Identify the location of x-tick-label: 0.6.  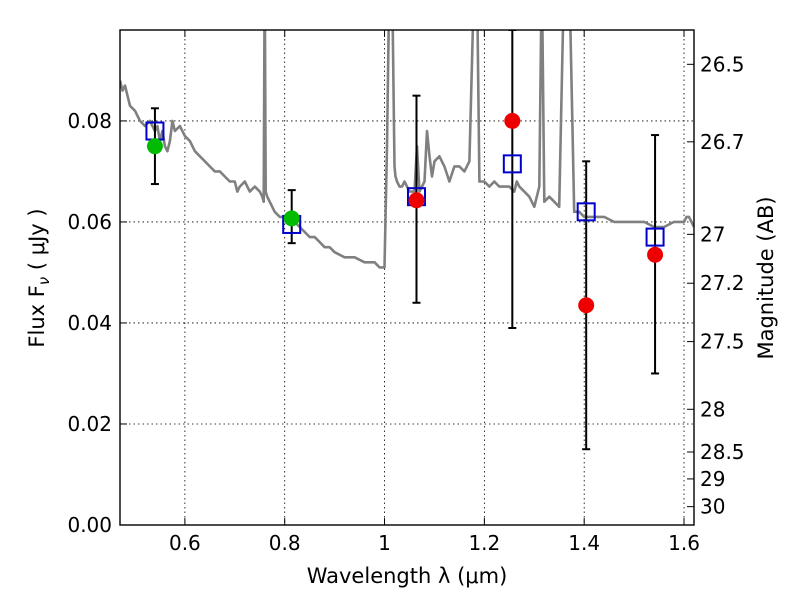
(185, 543).